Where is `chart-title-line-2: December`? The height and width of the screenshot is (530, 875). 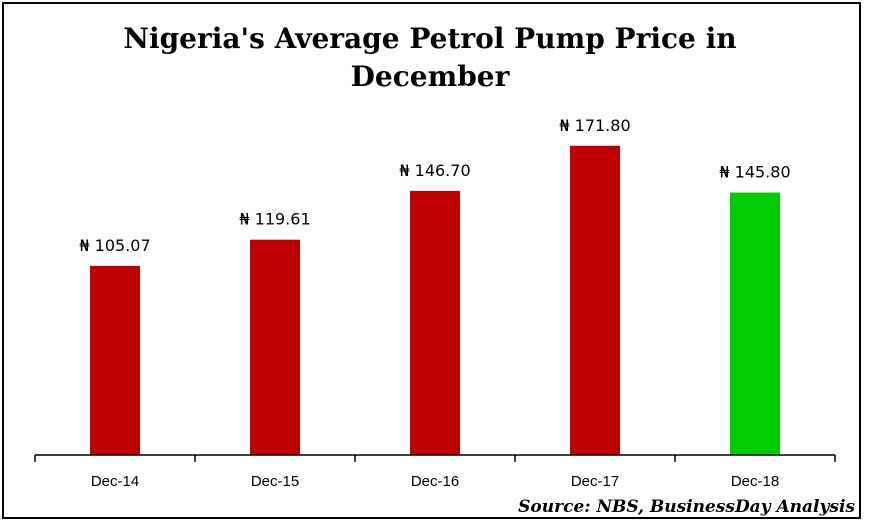 chart-title-line-2: December is located at coordinates (431, 76).